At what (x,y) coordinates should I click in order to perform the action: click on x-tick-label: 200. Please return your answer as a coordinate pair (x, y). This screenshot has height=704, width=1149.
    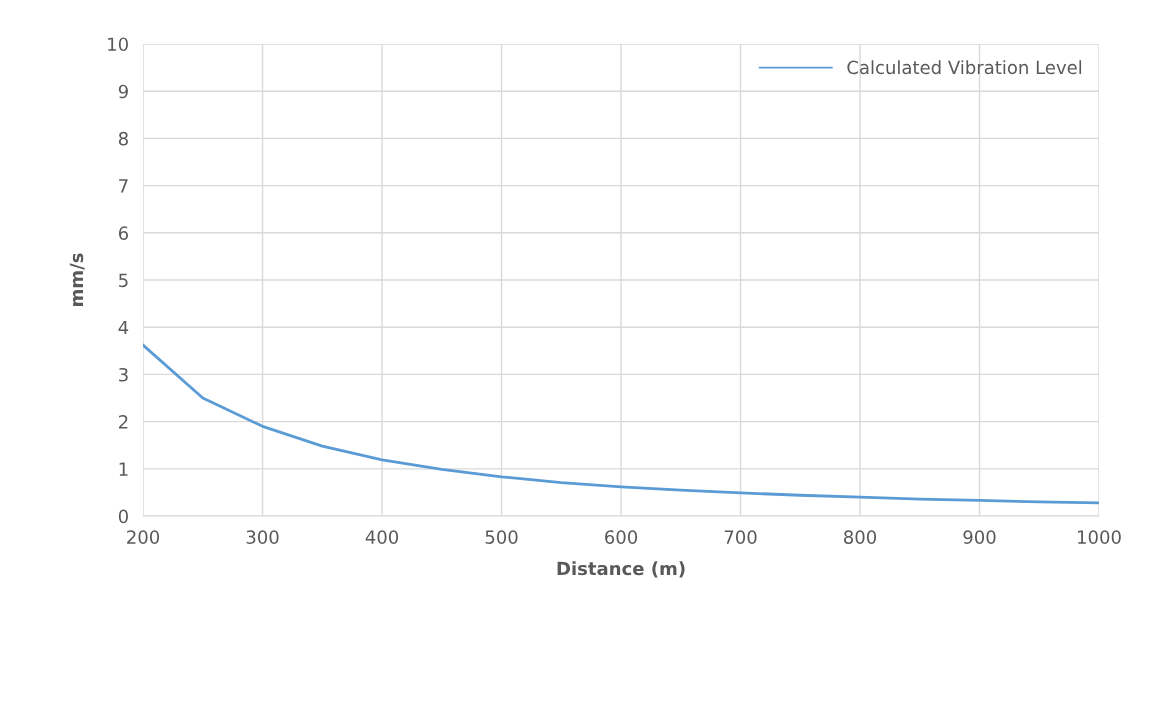
    Looking at the image, I should click on (143, 537).